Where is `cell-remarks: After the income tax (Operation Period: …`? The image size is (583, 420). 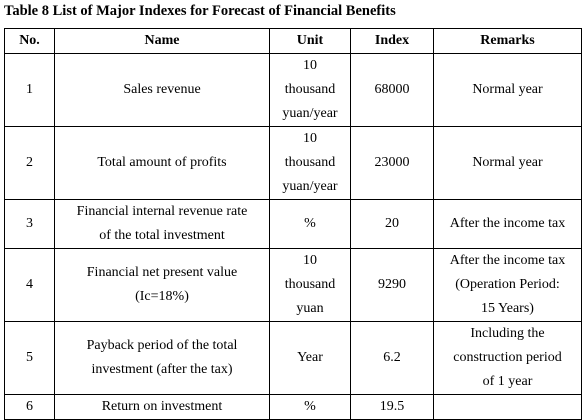 cell-remarks: After the income tax (Operation Period: … is located at coordinates (507, 285).